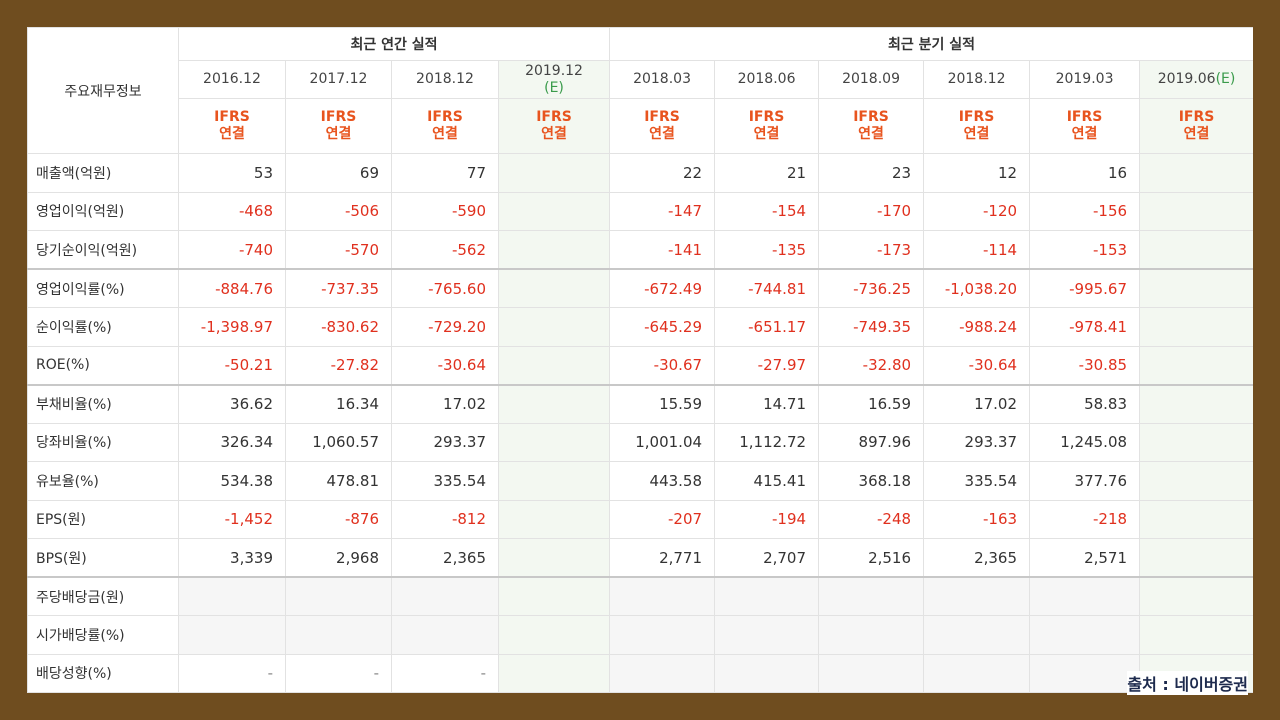 The height and width of the screenshot is (720, 1280). I want to click on corner-label: 주요재무정보, so click(103, 90).